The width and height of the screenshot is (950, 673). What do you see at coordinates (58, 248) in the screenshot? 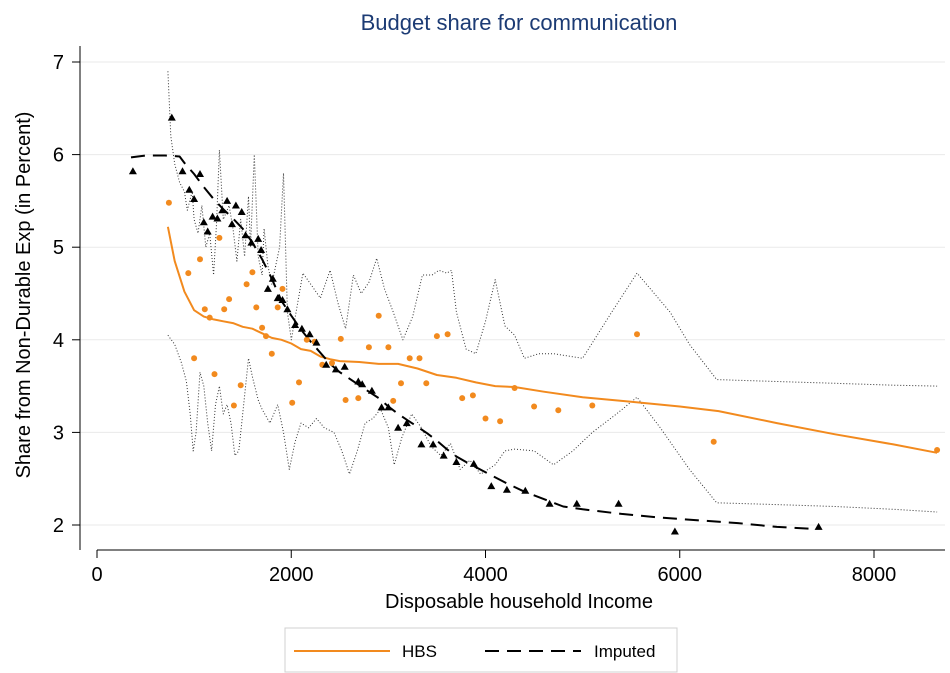
I see `y-tick-label: 5` at bounding box center [58, 248].